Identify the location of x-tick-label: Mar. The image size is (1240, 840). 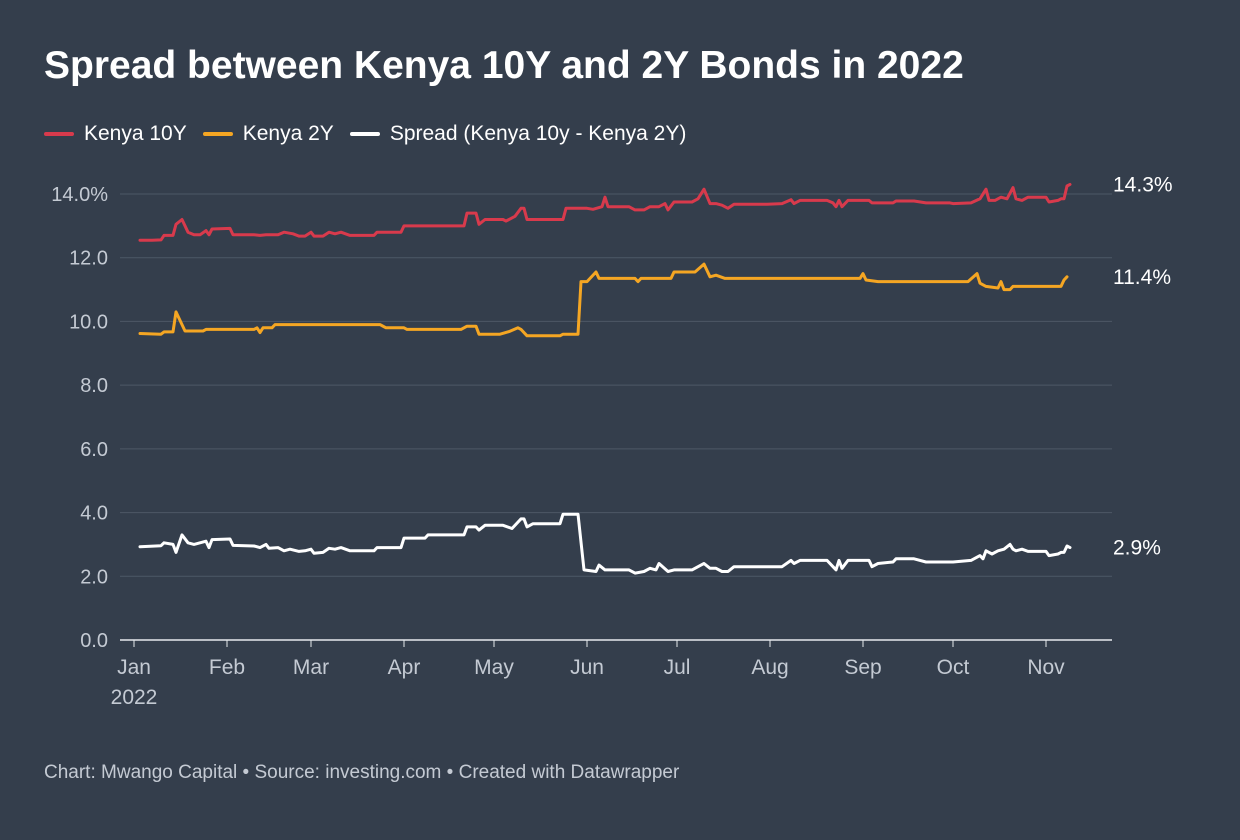
(311, 667).